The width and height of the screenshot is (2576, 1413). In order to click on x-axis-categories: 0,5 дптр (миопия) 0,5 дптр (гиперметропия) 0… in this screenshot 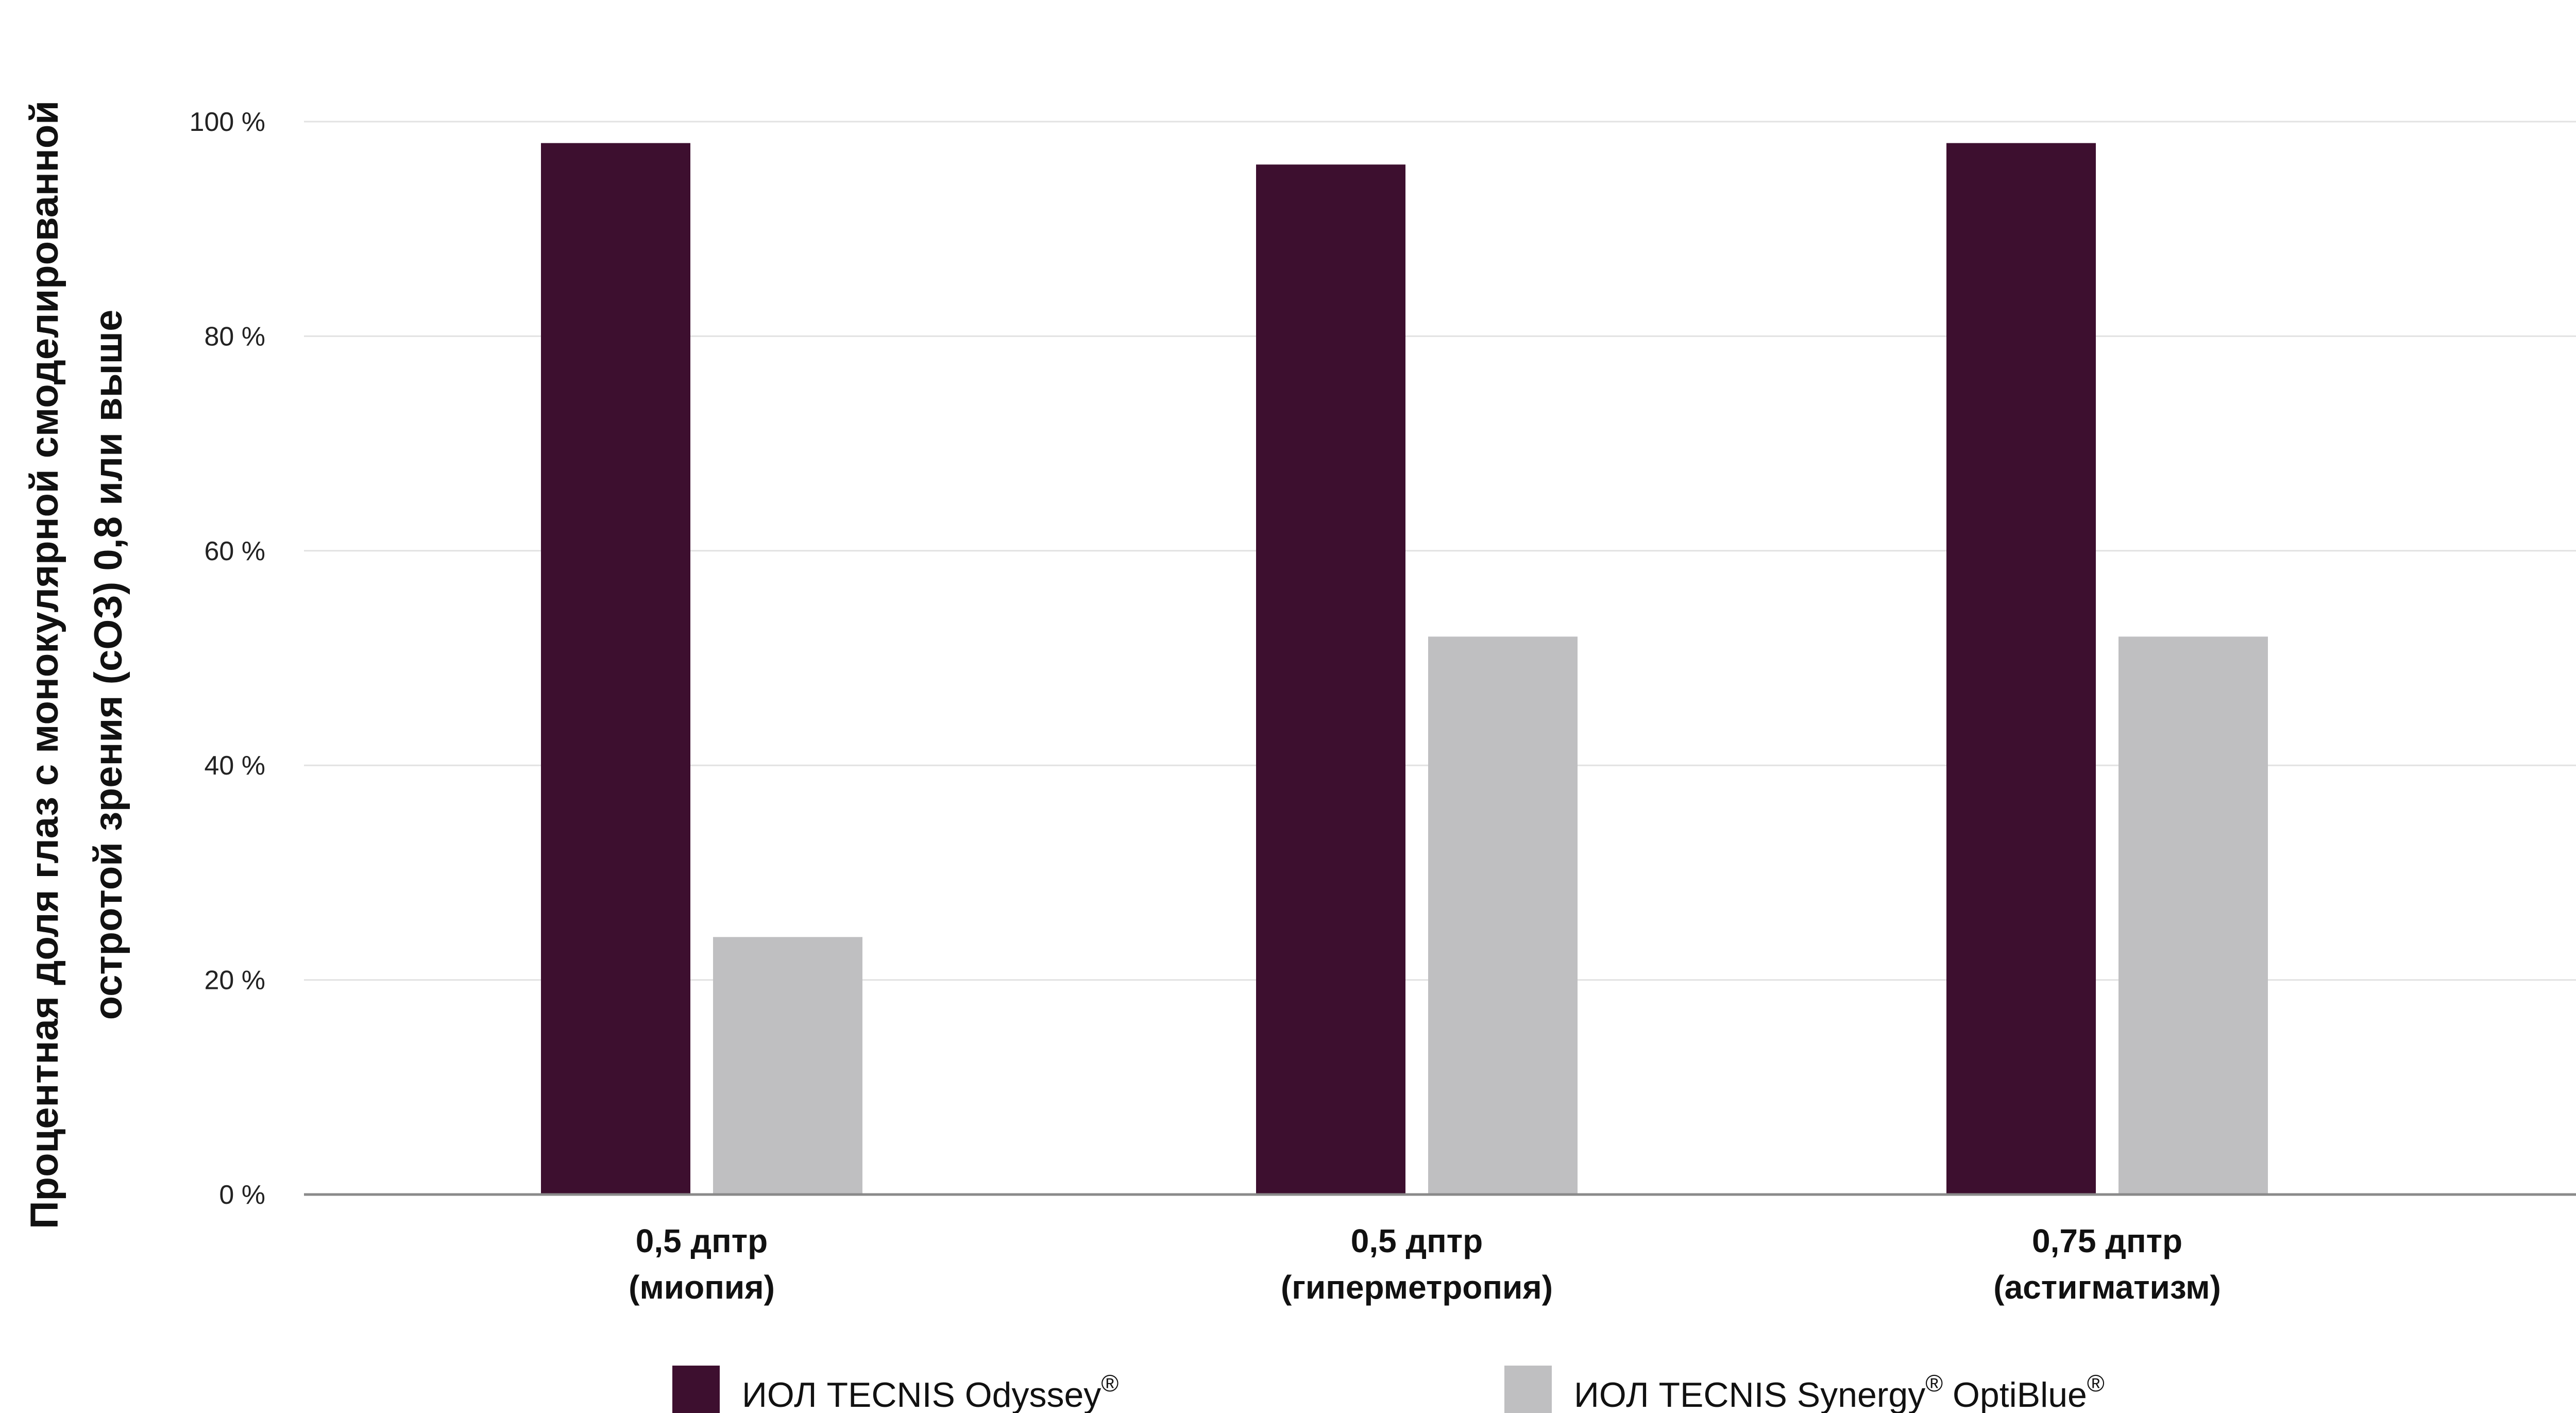, I will do `click(1425, 1264)`.